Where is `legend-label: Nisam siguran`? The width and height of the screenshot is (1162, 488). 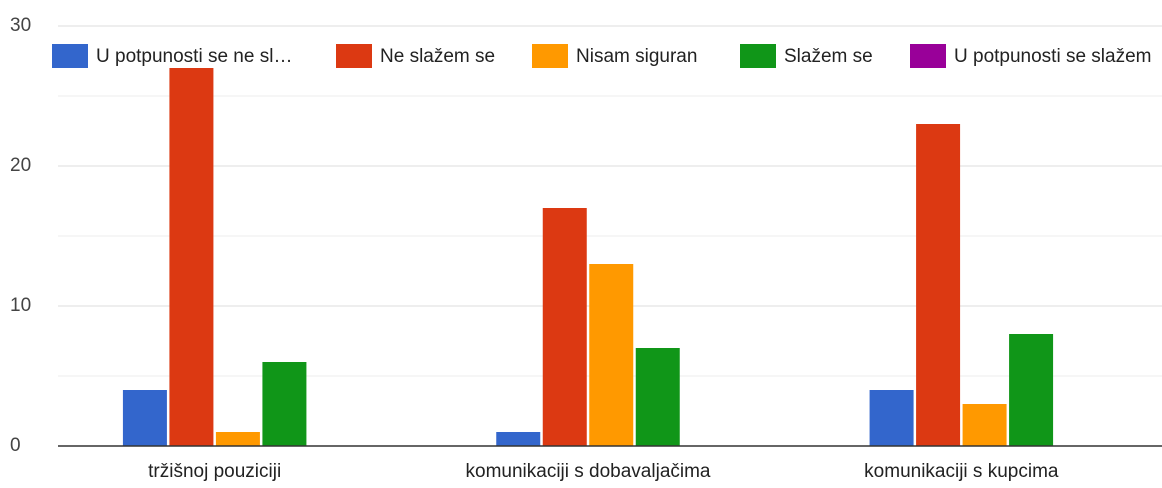 legend-label: Nisam siguran is located at coordinates (636, 56).